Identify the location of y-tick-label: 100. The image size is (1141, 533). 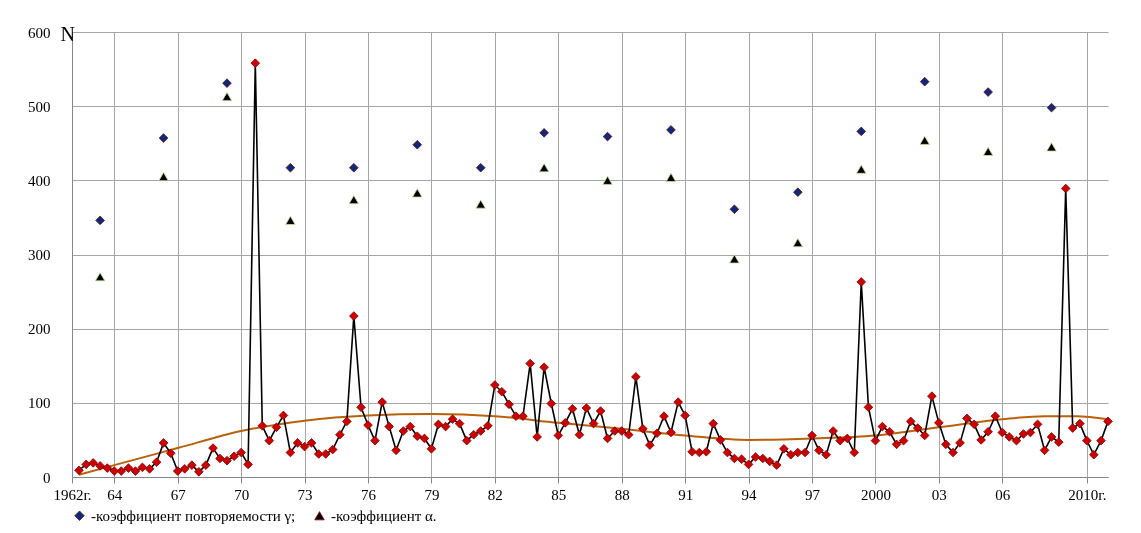
(39, 403).